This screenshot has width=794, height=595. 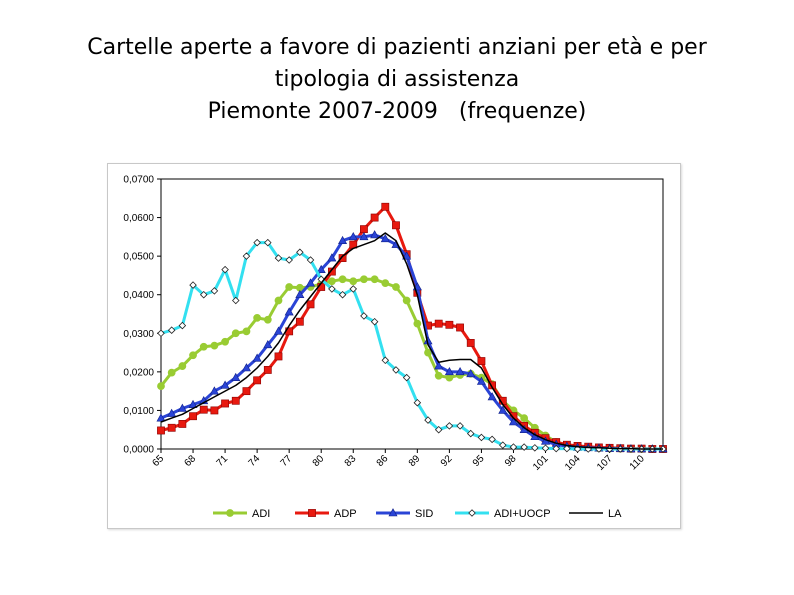 What do you see at coordinates (393, 512) in the screenshot?
I see `legend-marker-sid` at bounding box center [393, 512].